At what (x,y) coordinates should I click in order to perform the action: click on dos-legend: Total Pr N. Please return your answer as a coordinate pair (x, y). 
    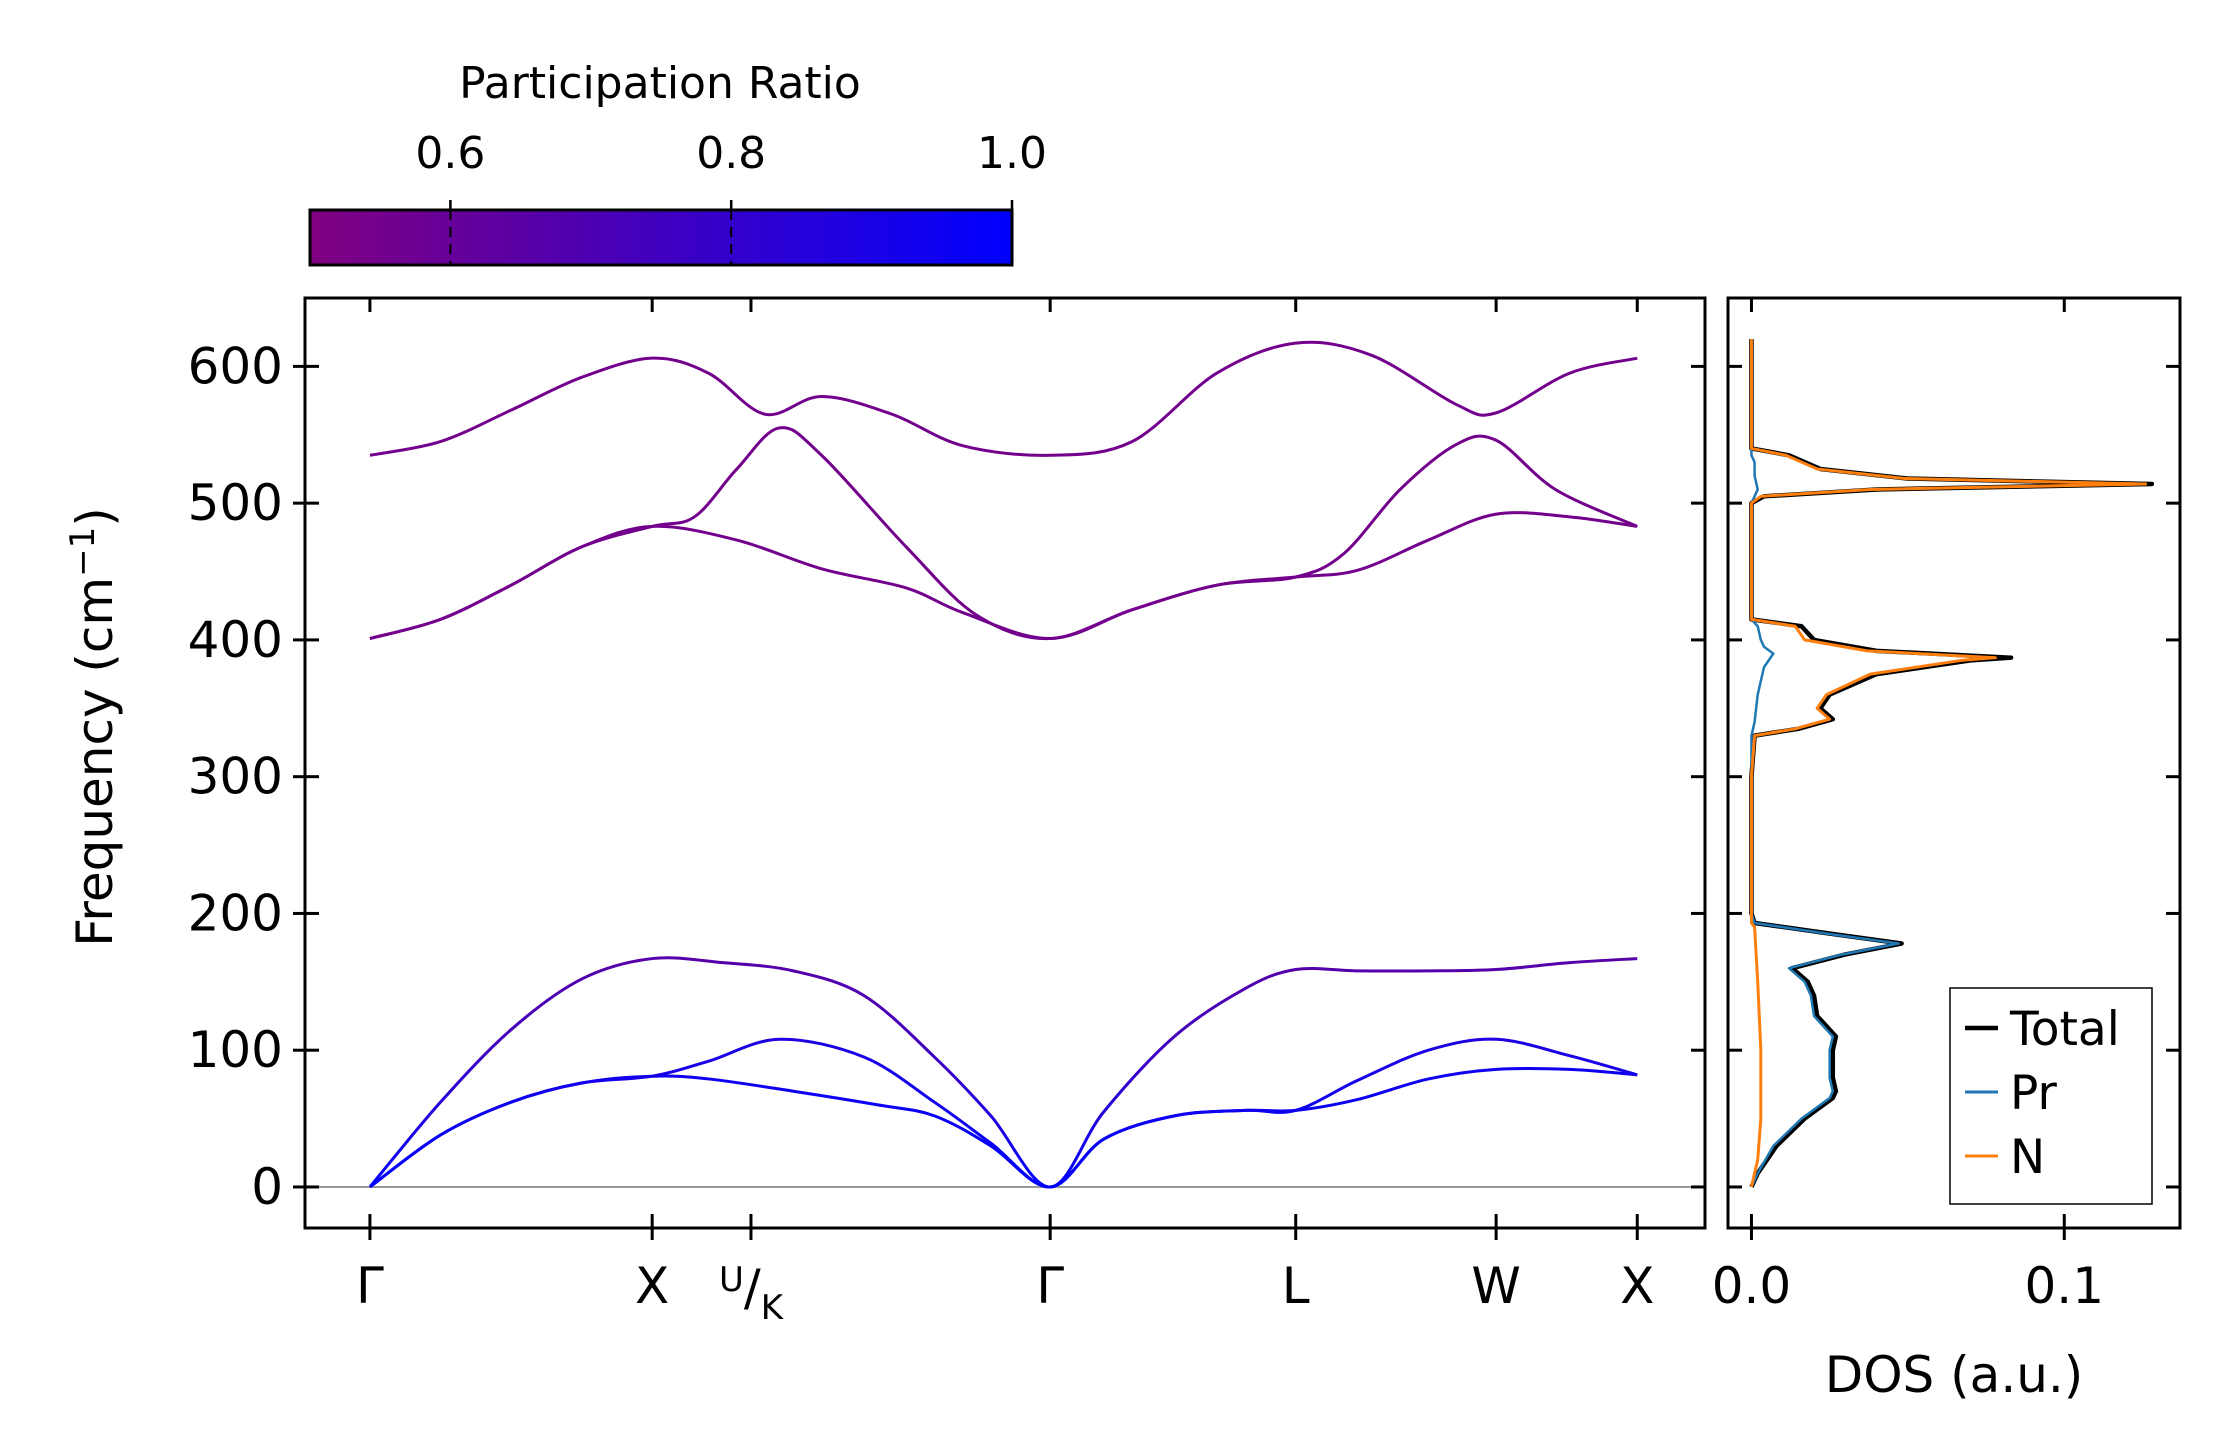
    Looking at the image, I should click on (2051, 1096).